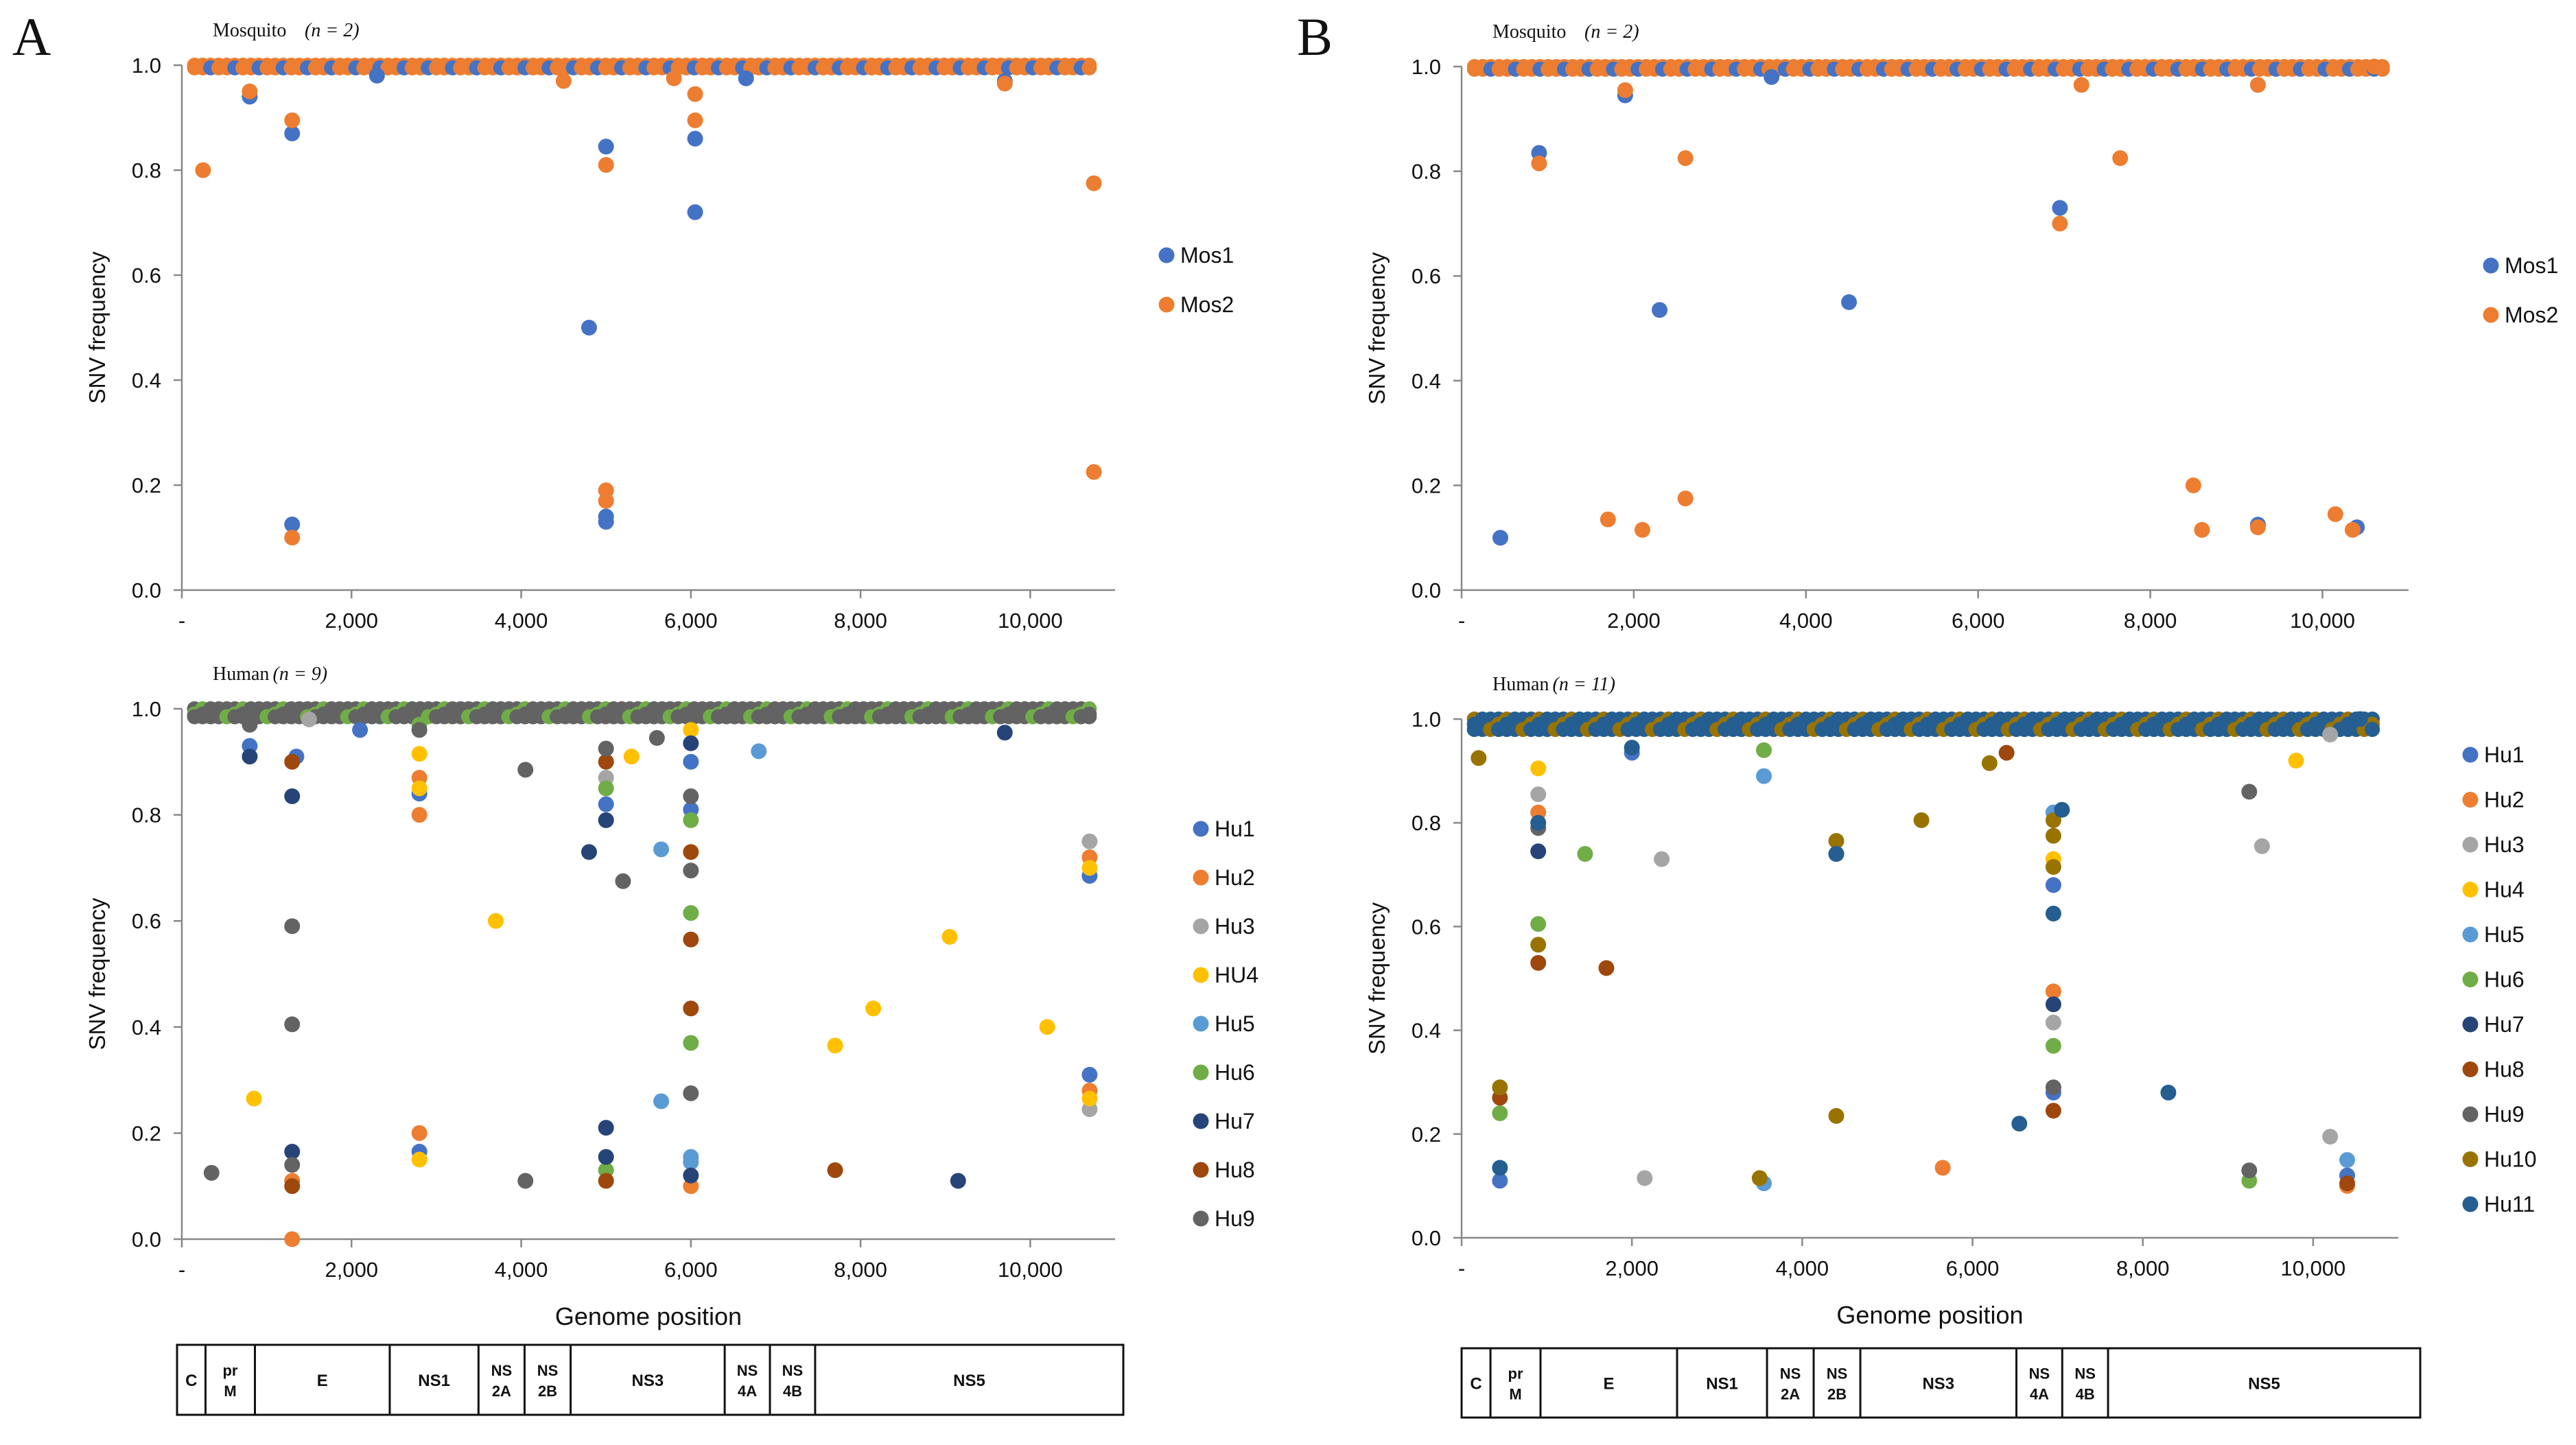 The image size is (2576, 1445). Describe the element at coordinates (434, 1381) in the screenshot. I see `segment-label-ns1: NS1` at that location.